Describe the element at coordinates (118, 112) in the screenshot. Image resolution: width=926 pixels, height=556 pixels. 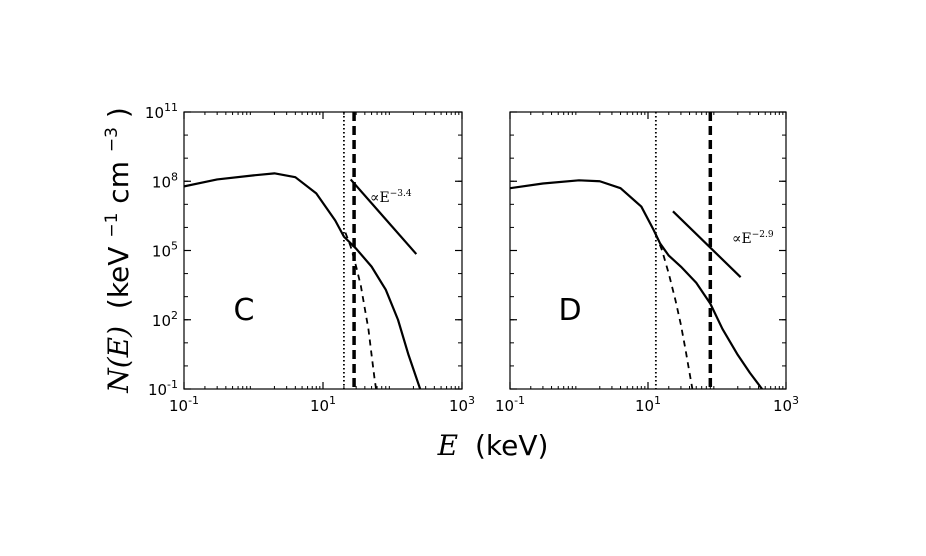
I see `y-axis-label-close: )` at that location.